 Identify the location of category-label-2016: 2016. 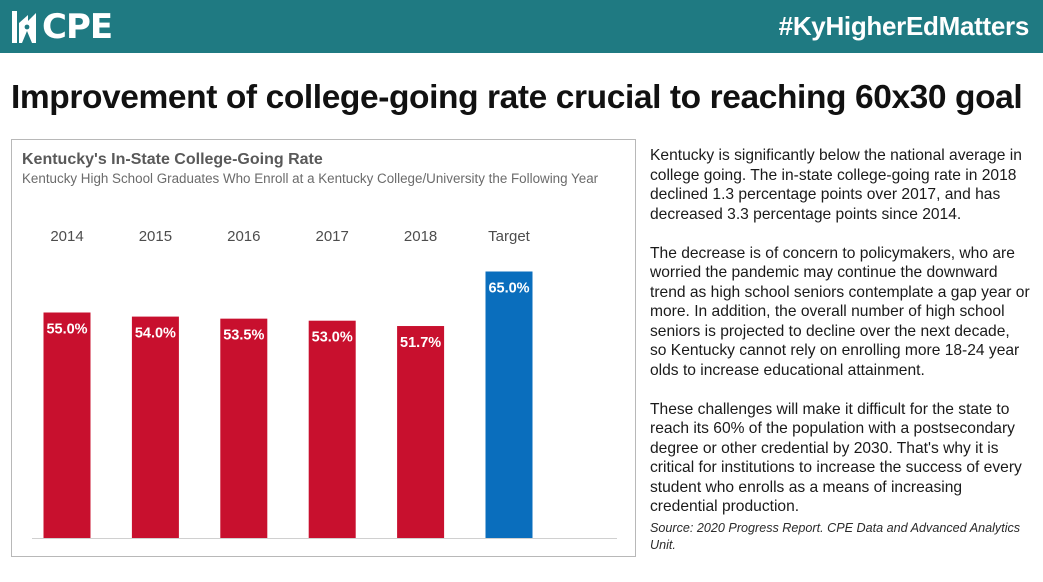
(243, 236).